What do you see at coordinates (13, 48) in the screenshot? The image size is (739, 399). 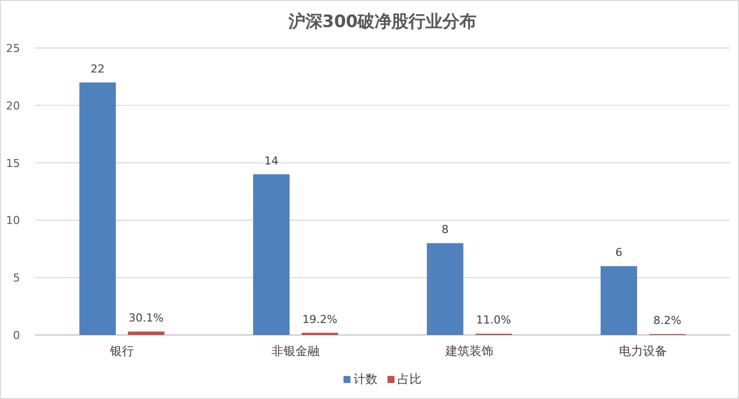 I see `y-tick-label: 25` at bounding box center [13, 48].